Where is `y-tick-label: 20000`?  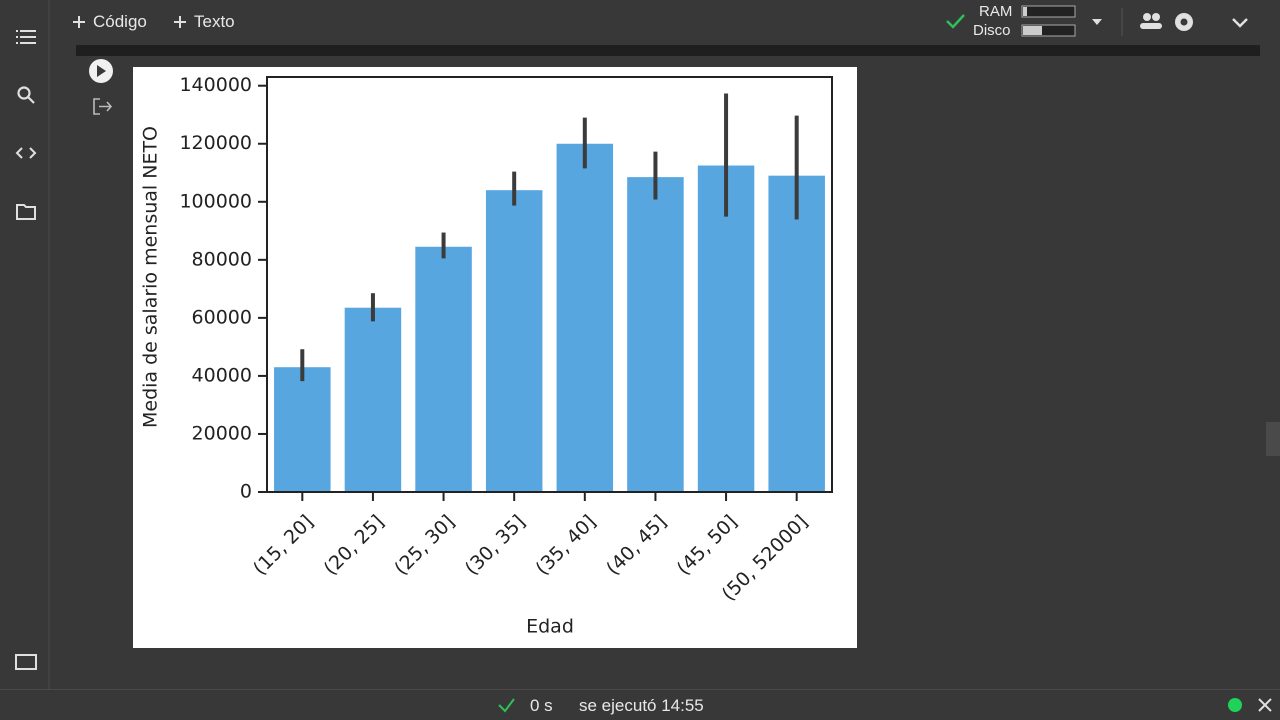
y-tick-label: 20000 is located at coordinates (222, 433).